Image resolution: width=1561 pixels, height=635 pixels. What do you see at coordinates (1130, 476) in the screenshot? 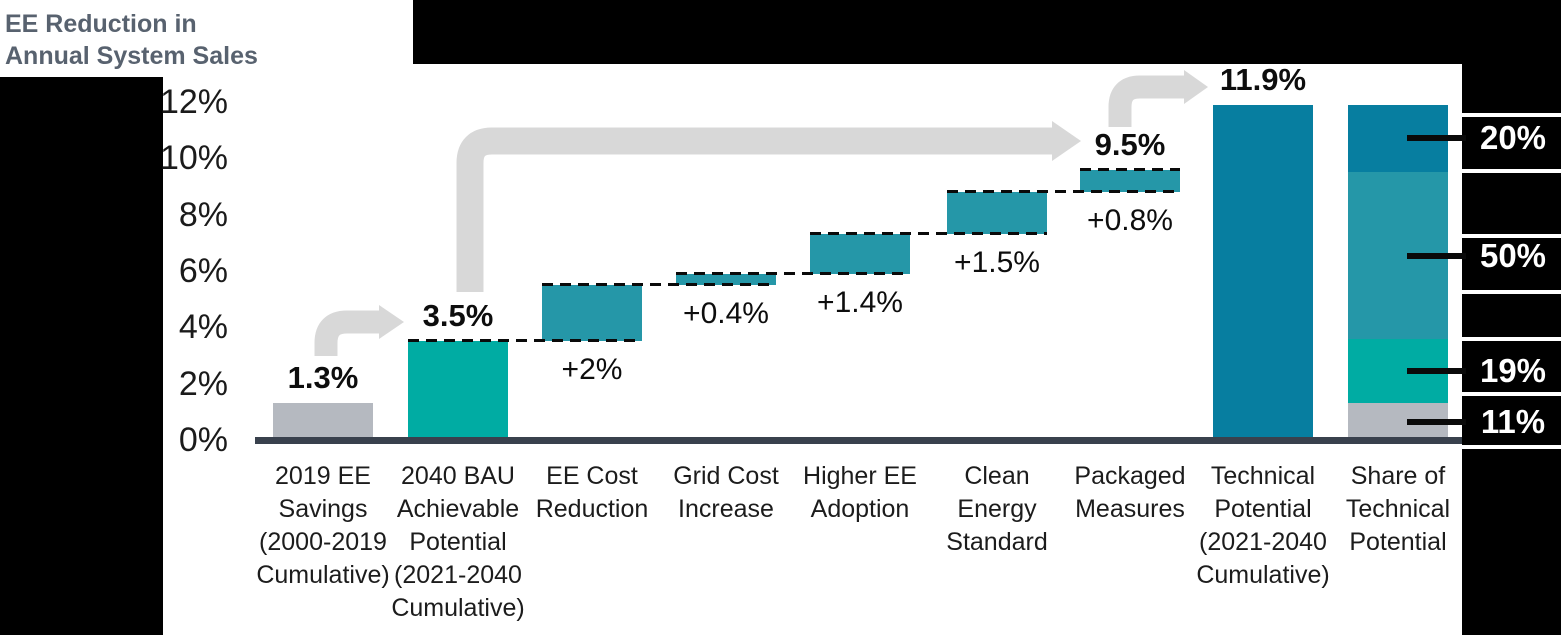
I see `category-label-line: Packaged` at bounding box center [1130, 476].